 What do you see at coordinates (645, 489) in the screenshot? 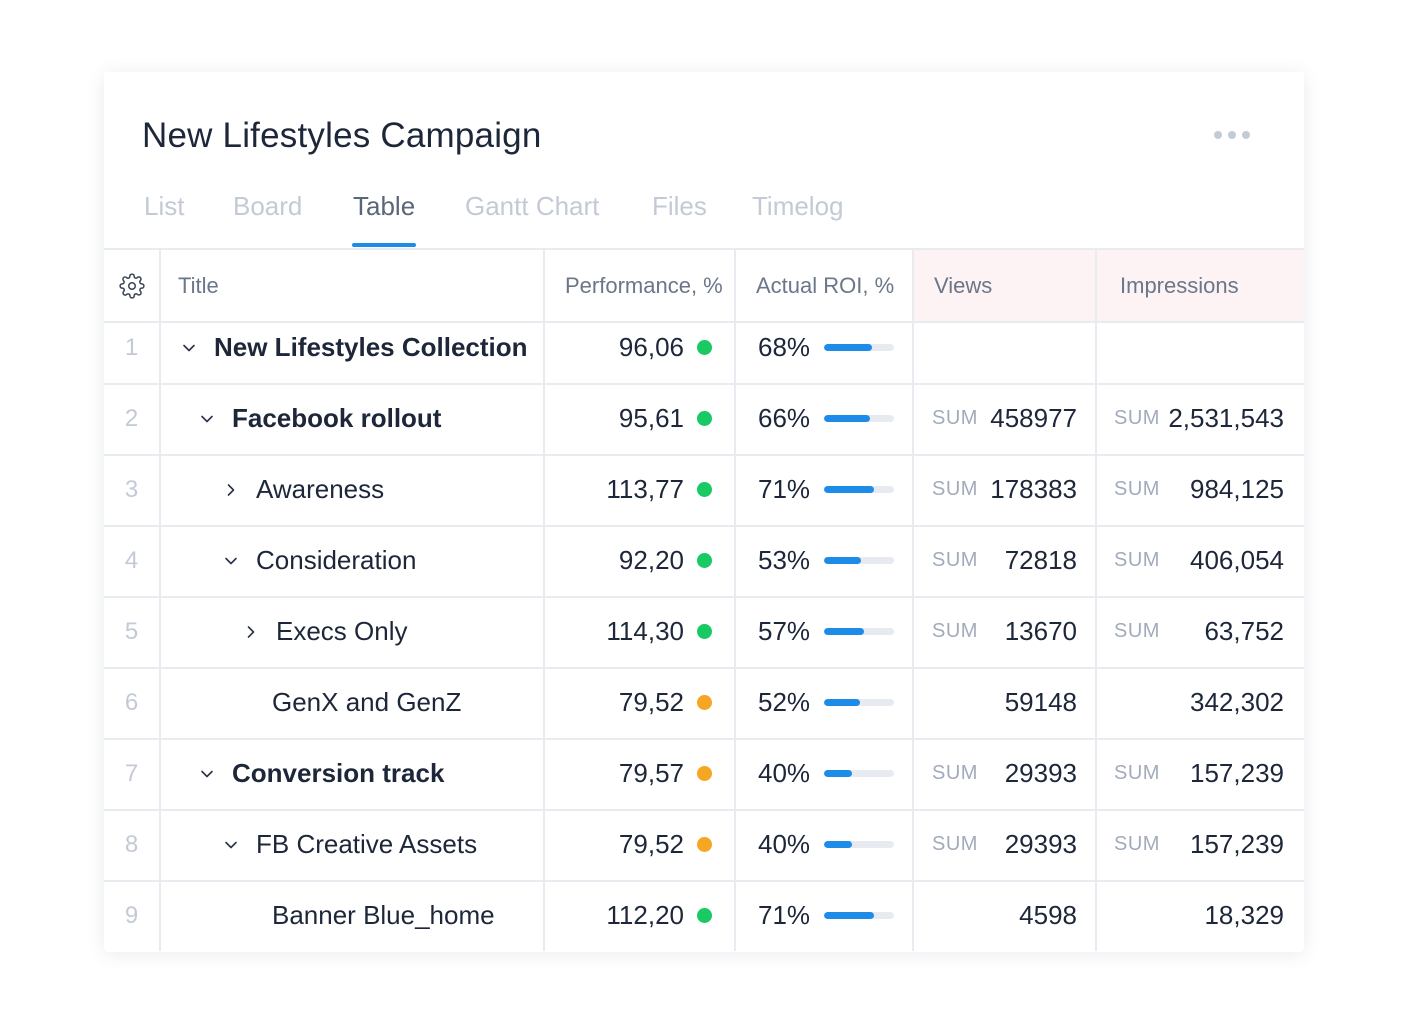
I see `performance-value: 113,77` at bounding box center [645, 489].